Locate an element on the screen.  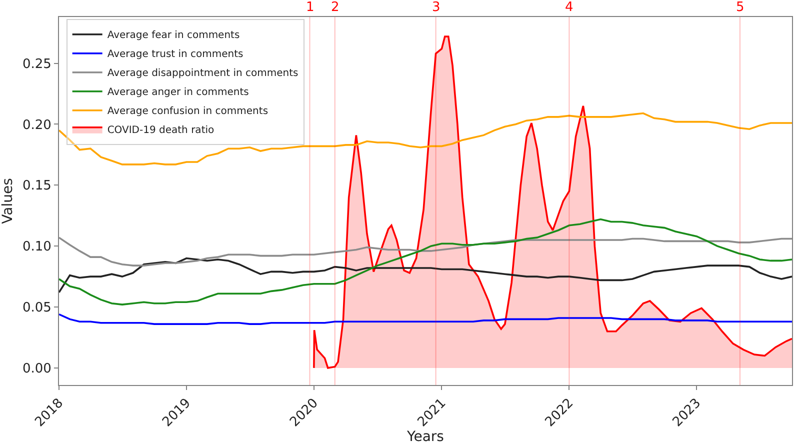
y-tick-label: 0.25 is located at coordinates (37, 64).